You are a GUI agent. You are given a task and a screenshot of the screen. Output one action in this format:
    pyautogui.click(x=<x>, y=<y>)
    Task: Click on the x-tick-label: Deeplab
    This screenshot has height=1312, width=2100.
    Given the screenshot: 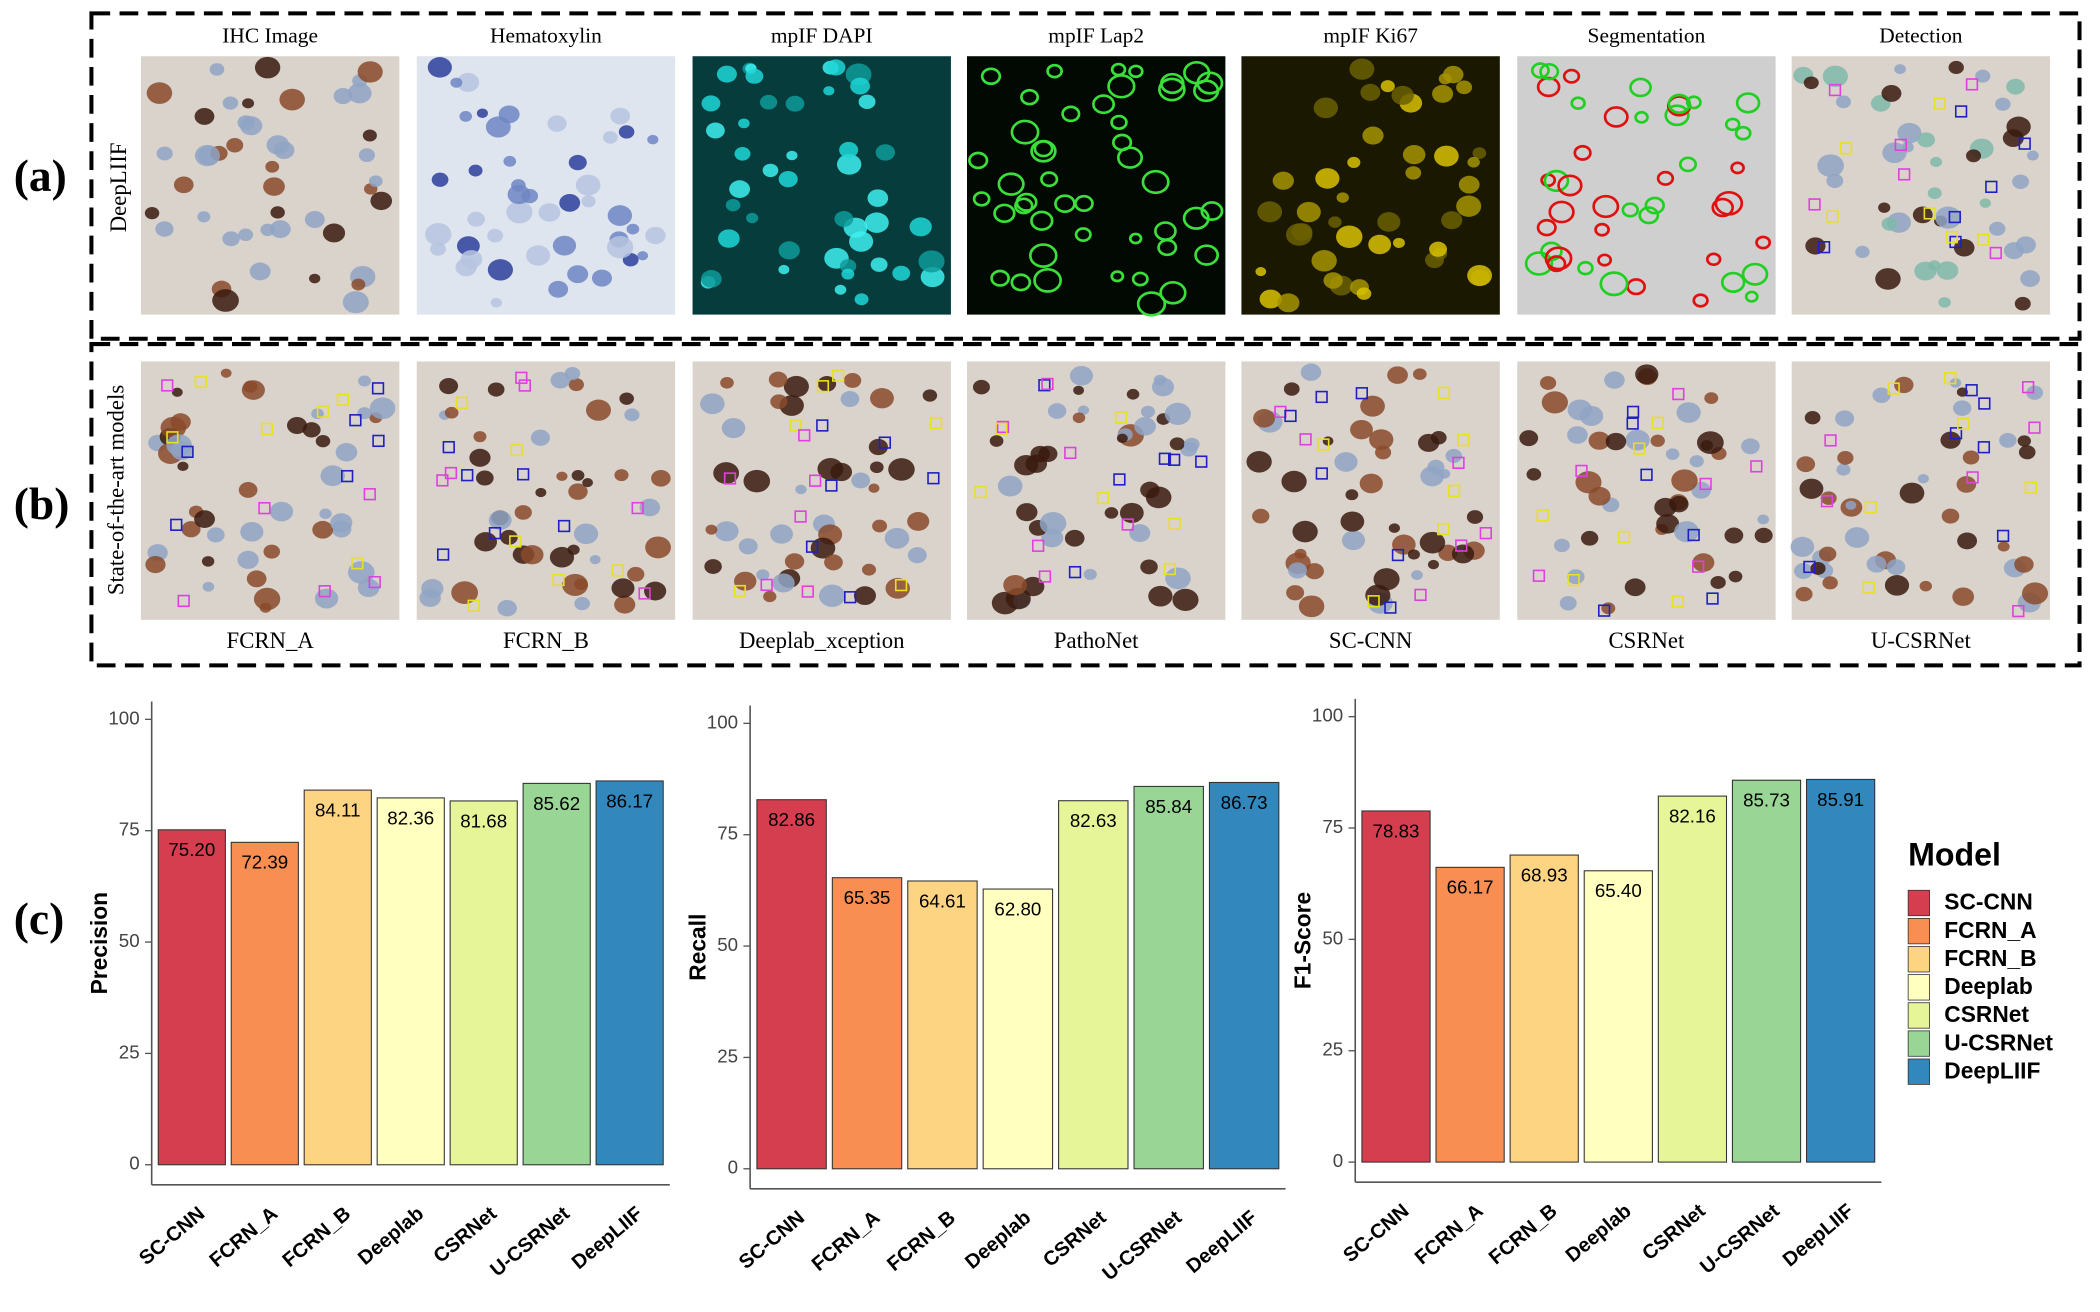 What is the action you would take?
    pyautogui.click(x=1599, y=1233)
    